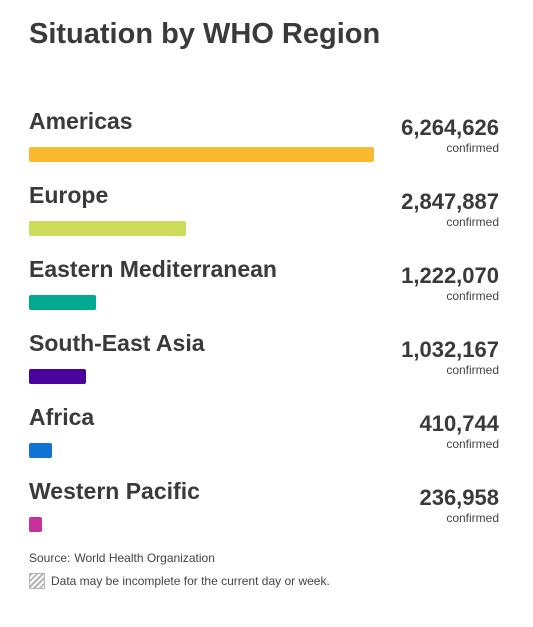 This screenshot has height=627, width=533. What do you see at coordinates (266, 219) in the screenshot?
I see `region-row: Europe 2,847,887 confirmed` at bounding box center [266, 219].